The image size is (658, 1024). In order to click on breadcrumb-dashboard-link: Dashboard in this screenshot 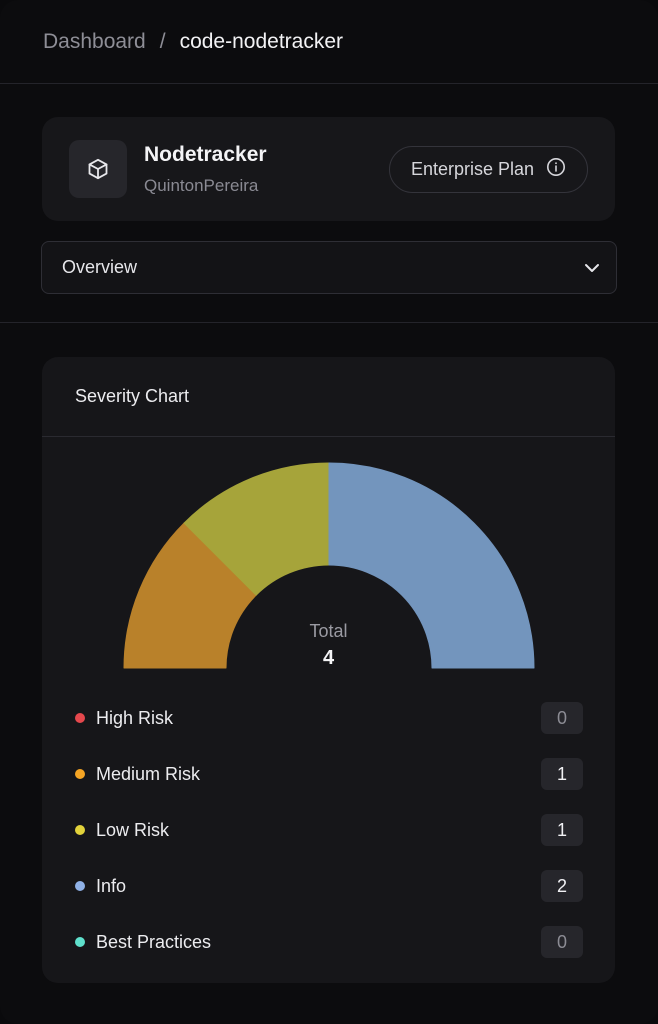, I will do `click(94, 41)`.